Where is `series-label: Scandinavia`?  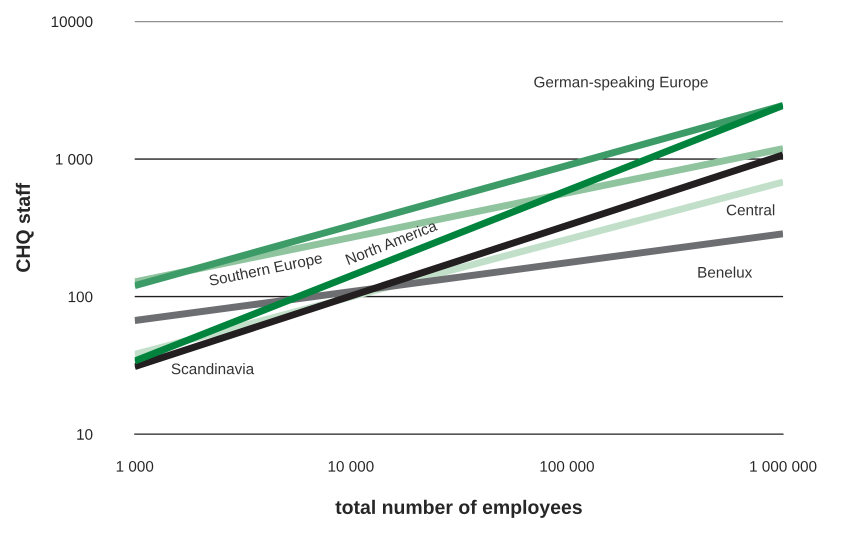 series-label: Scandinavia is located at coordinates (213, 368).